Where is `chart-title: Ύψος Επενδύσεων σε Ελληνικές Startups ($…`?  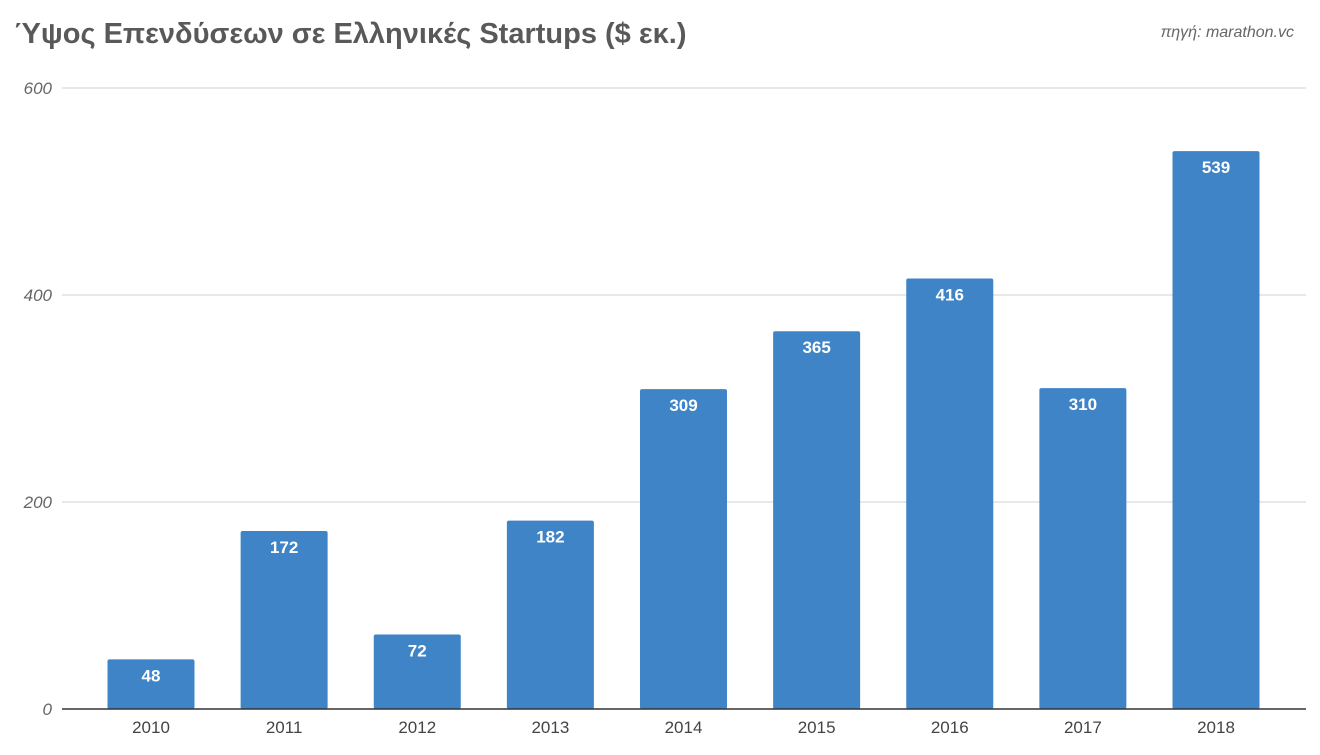
chart-title: Ύψος Επενδύσεων σε Ελληνικές Startups ($… is located at coordinates (350, 34).